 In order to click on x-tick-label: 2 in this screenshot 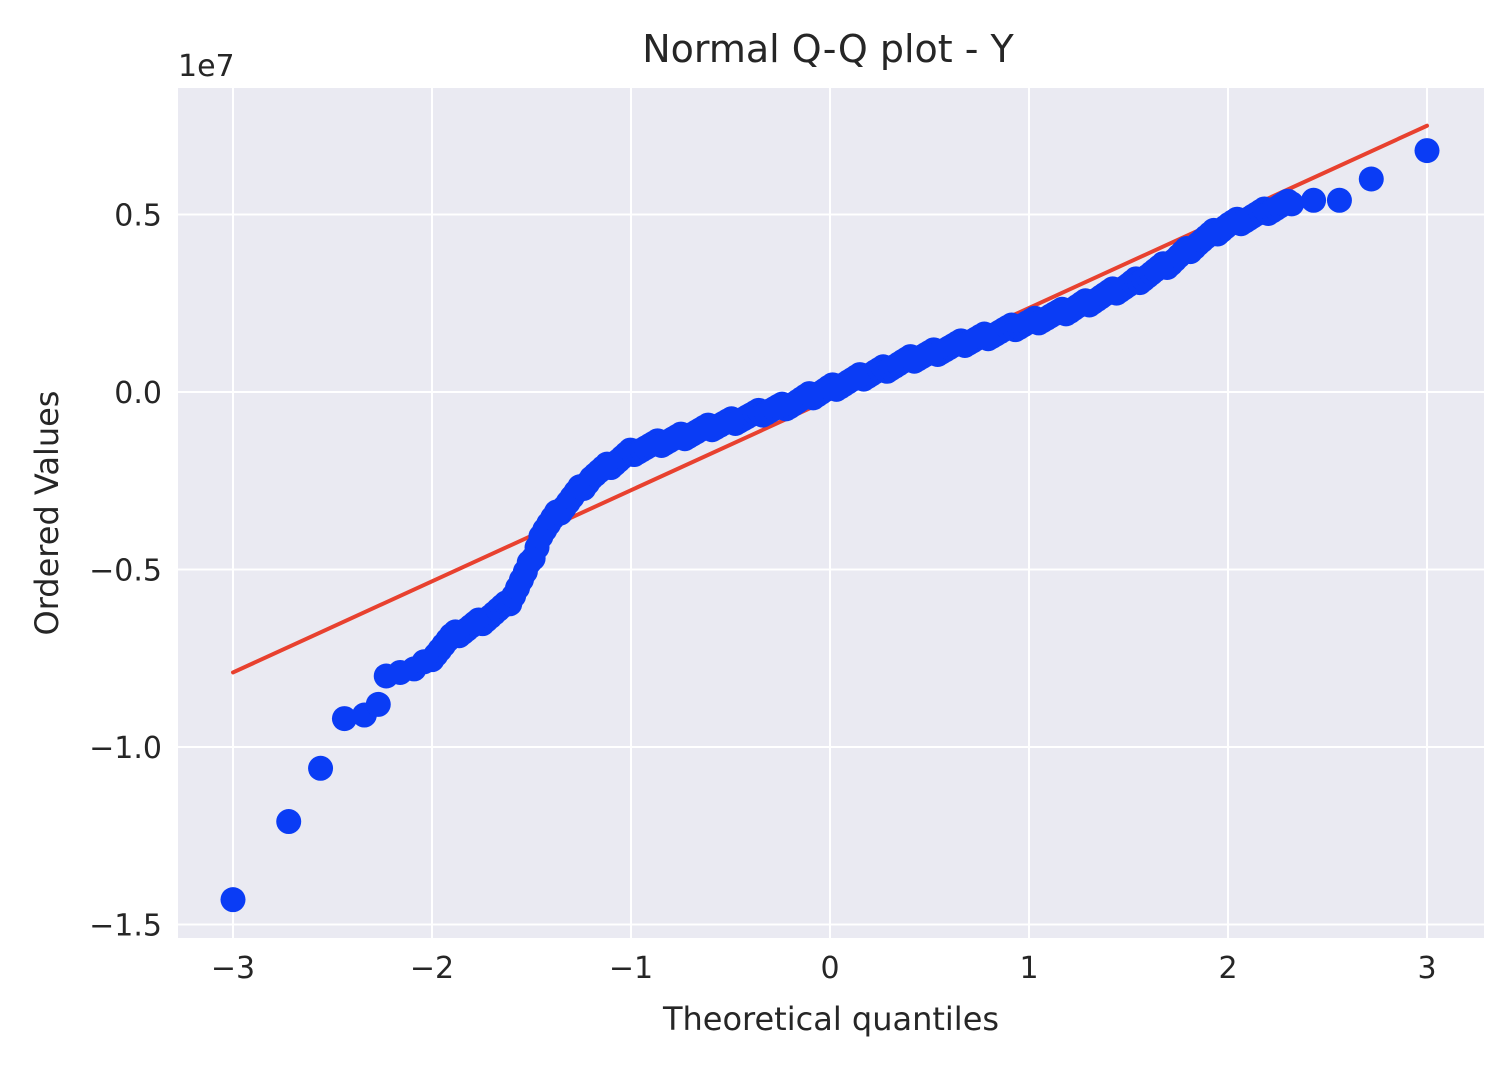, I will do `click(1227, 968)`.